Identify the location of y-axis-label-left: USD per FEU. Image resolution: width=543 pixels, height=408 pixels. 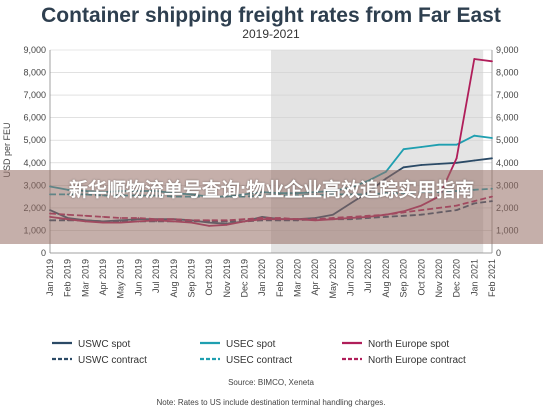
(7, 149).